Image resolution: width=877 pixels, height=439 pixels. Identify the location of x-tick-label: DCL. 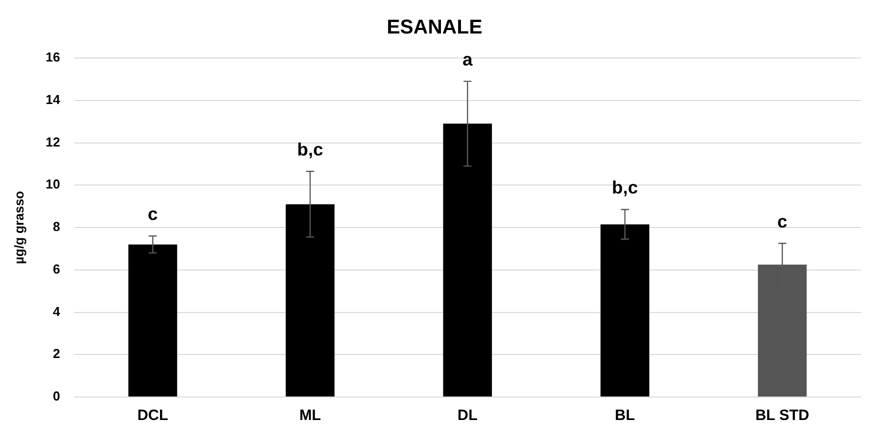
(152, 415).